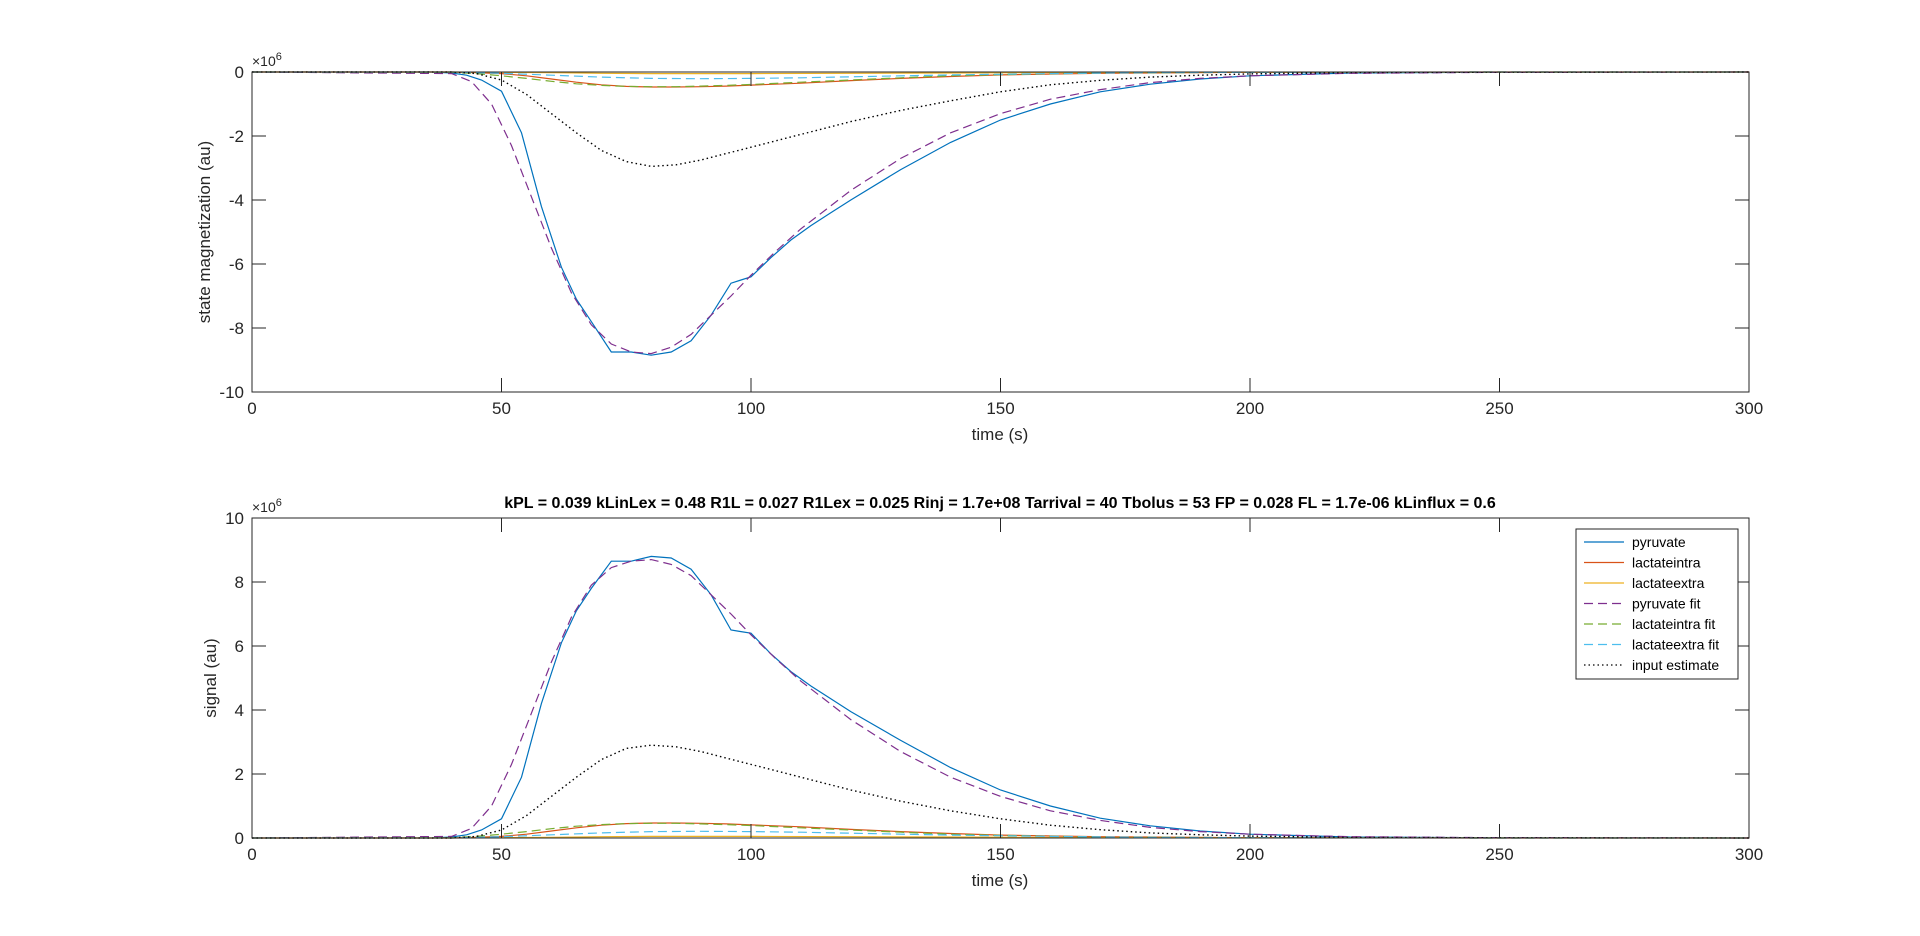 The image size is (1920, 936). Describe the element at coordinates (1675, 645) in the screenshot. I see `legend-label-lactateextra-fit: lactateextra fit` at that location.